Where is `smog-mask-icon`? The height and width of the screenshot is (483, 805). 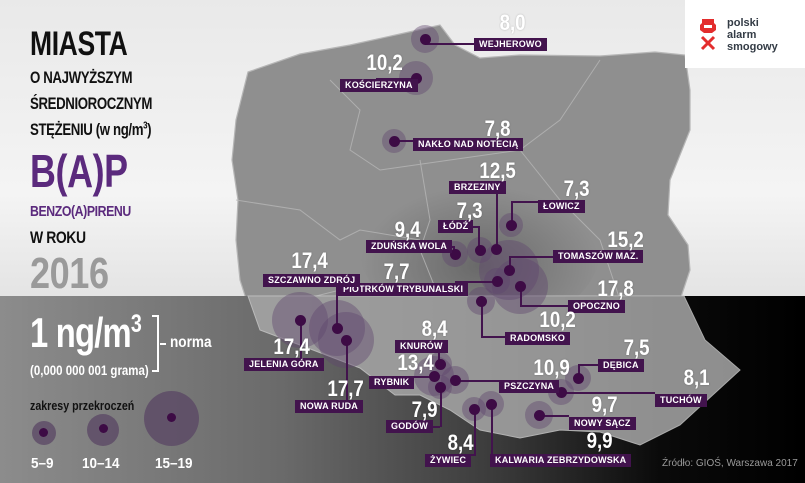 smog-mask-icon is located at coordinates (708, 35).